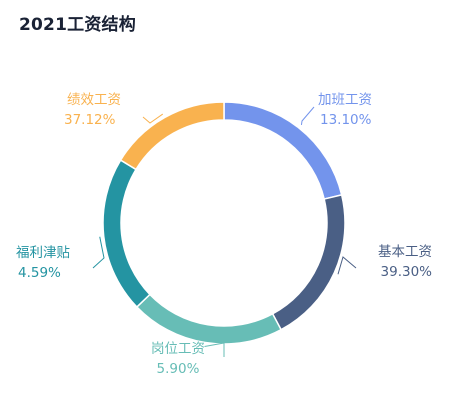 The width and height of the screenshot is (449, 410). Describe the element at coordinates (39, 273) in the screenshot. I see `slice-percent-label: 4.59%` at that location.